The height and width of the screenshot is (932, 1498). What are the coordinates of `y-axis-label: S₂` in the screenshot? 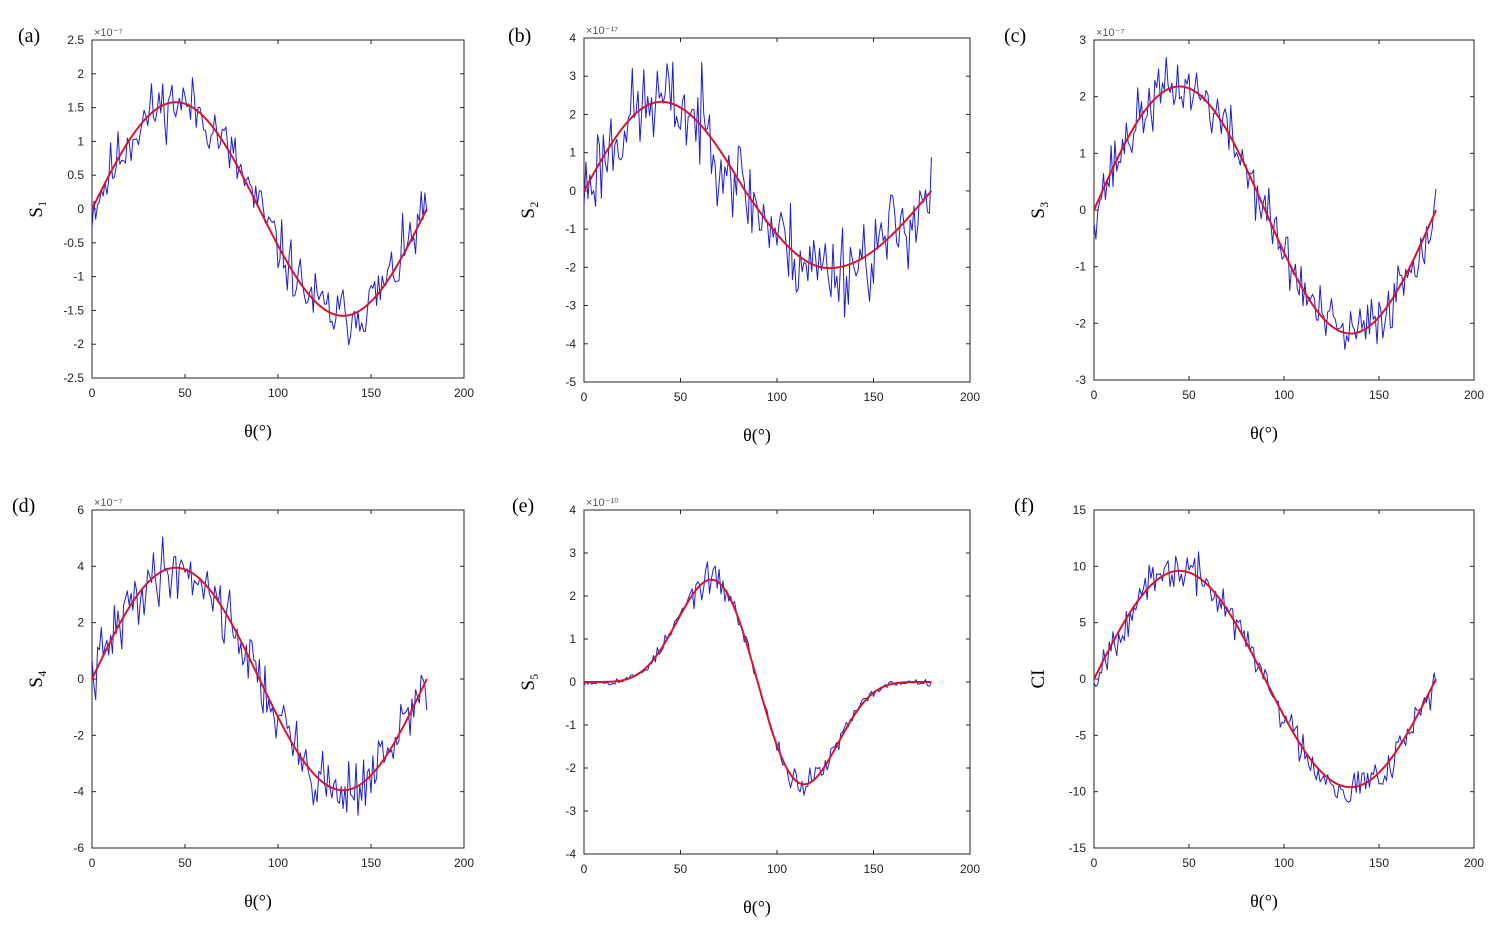 It's located at (528, 209).